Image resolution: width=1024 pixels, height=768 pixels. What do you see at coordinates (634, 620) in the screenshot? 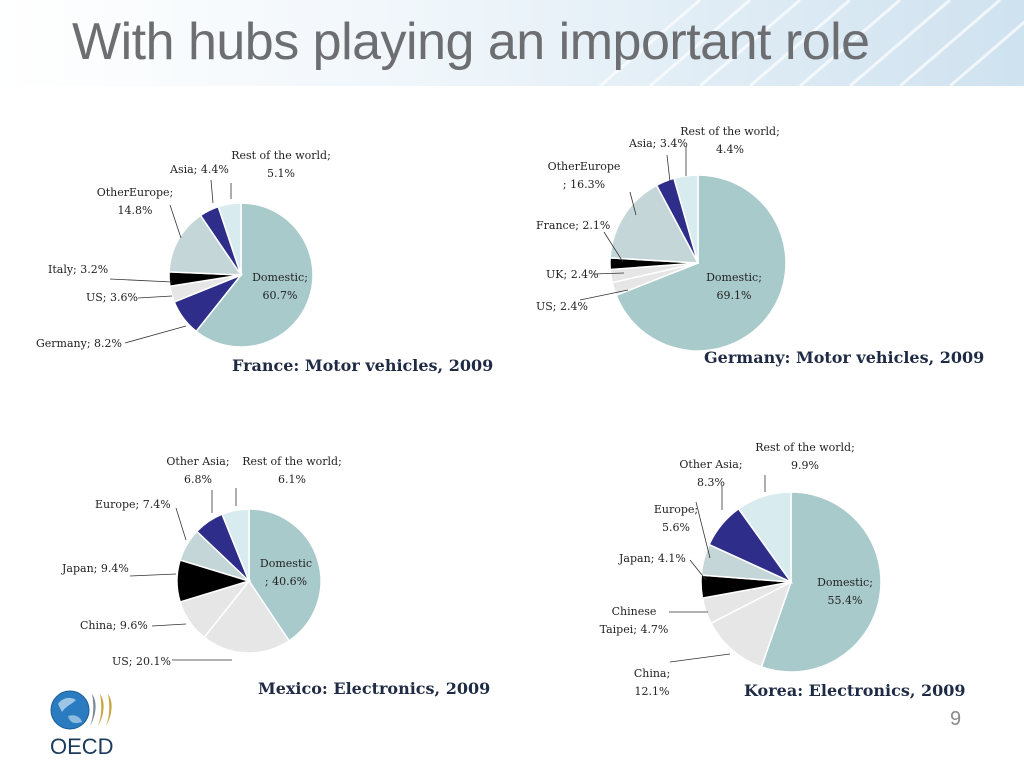
I see `data-label-chinese-taipei: Chinese Taipei; 4.7%` at bounding box center [634, 620].